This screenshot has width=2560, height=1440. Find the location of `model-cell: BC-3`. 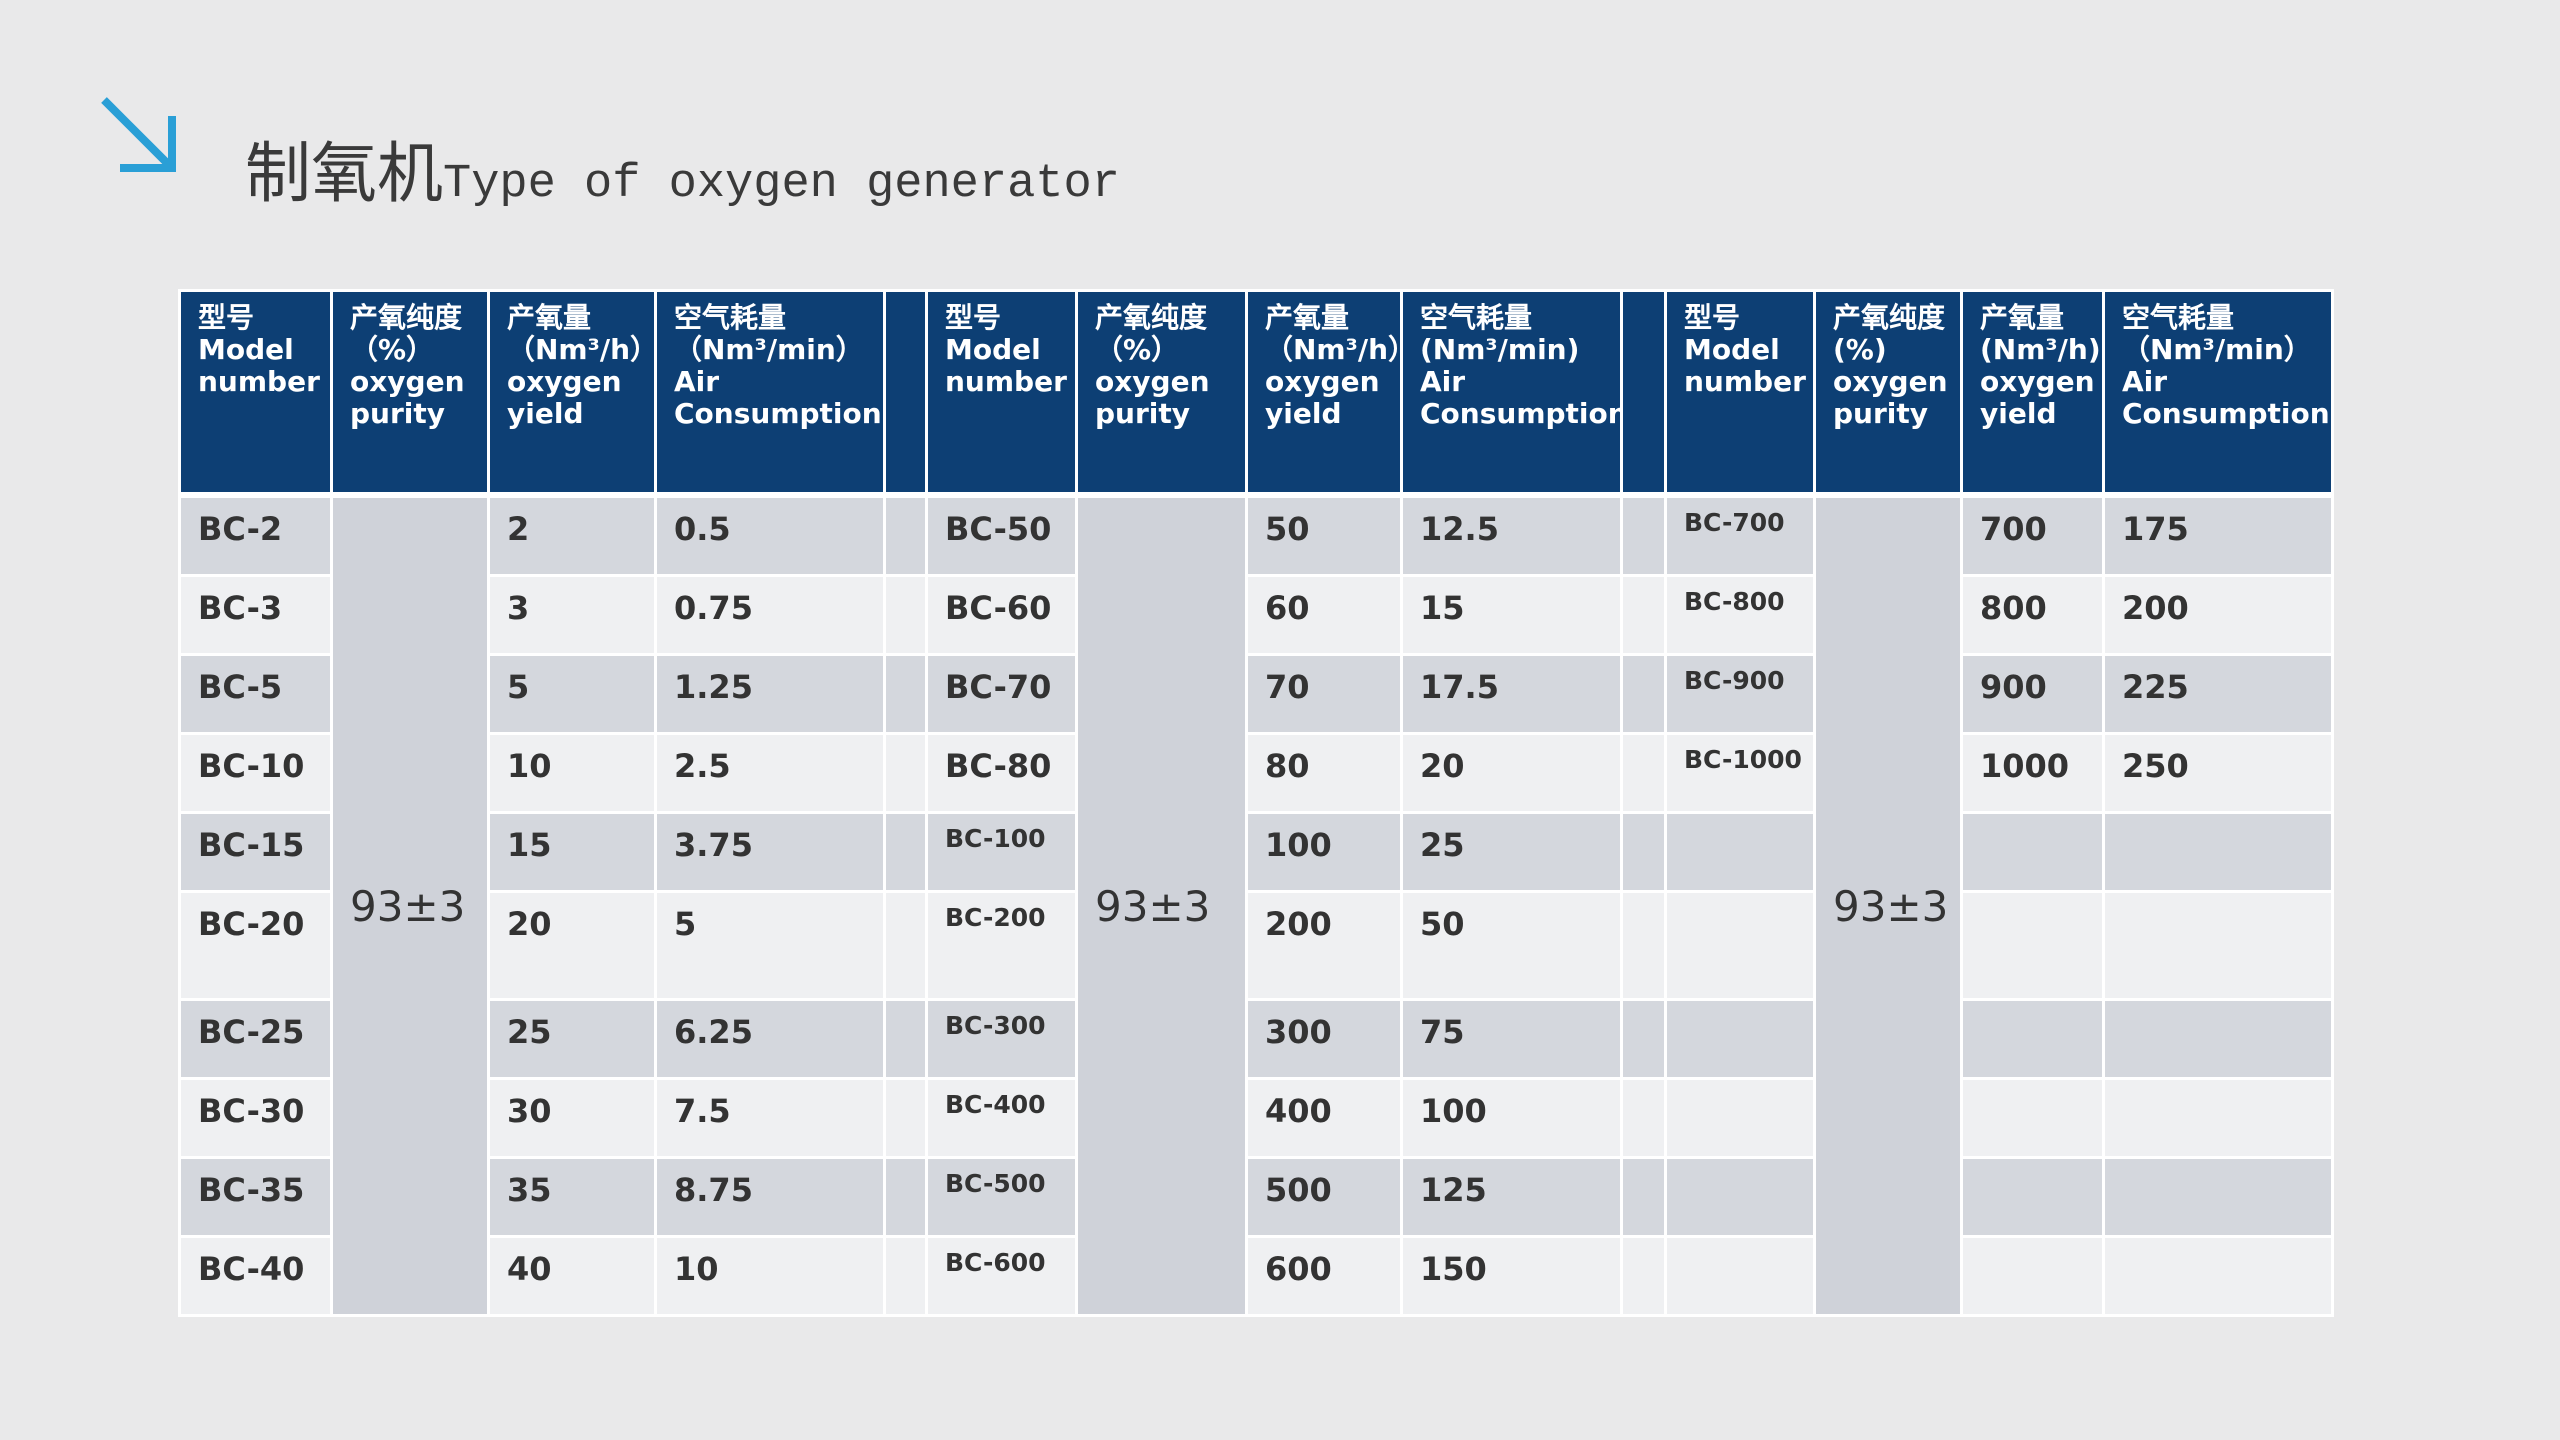

model-cell: BC-3 is located at coordinates (255, 615).